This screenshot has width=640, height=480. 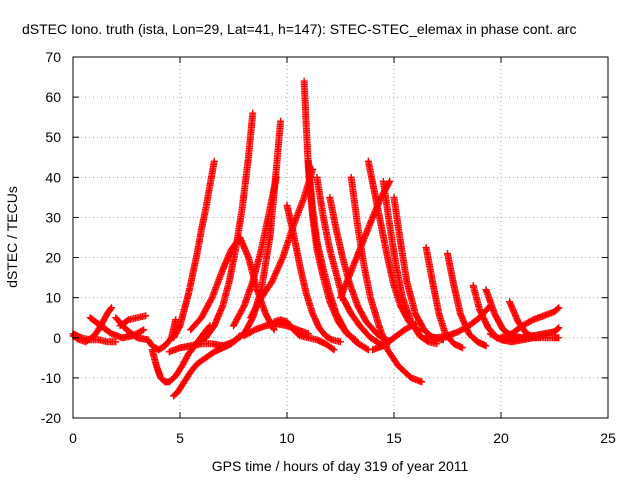 What do you see at coordinates (51, 237) in the screenshot?
I see `y-tick-labels: -20 -10 0 10 20 30 40 50 60 70` at bounding box center [51, 237].